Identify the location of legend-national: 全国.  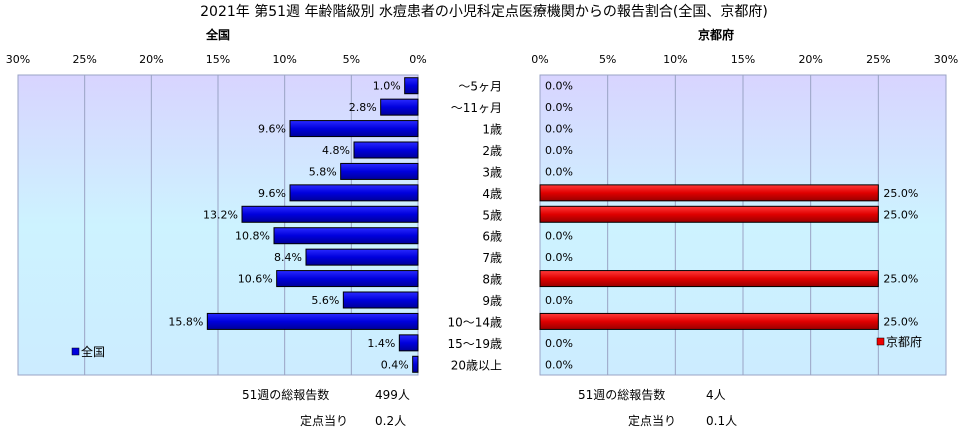
(88, 351).